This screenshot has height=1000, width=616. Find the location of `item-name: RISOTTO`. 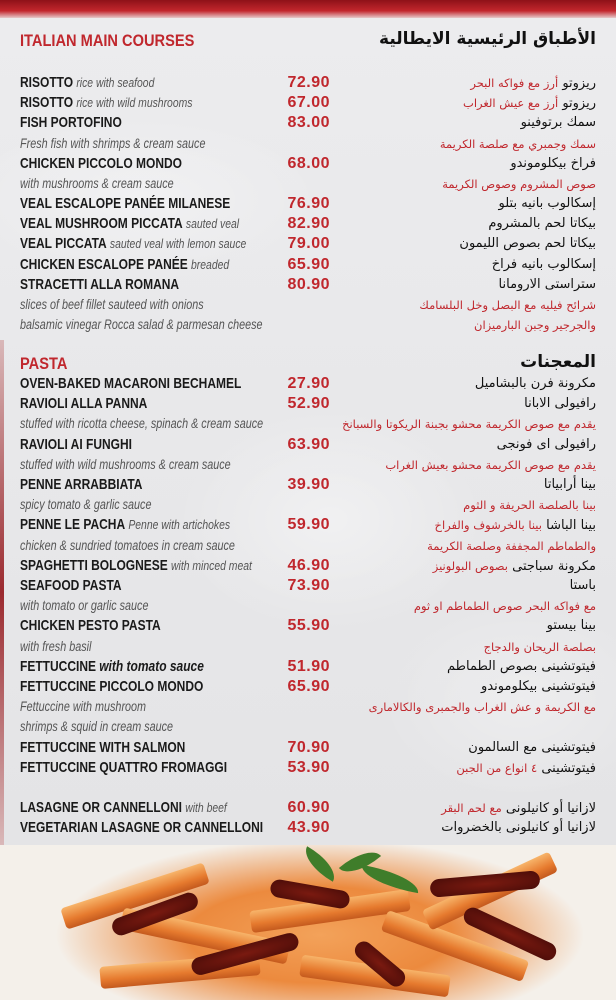

item-name: RISOTTO is located at coordinates (47, 103).